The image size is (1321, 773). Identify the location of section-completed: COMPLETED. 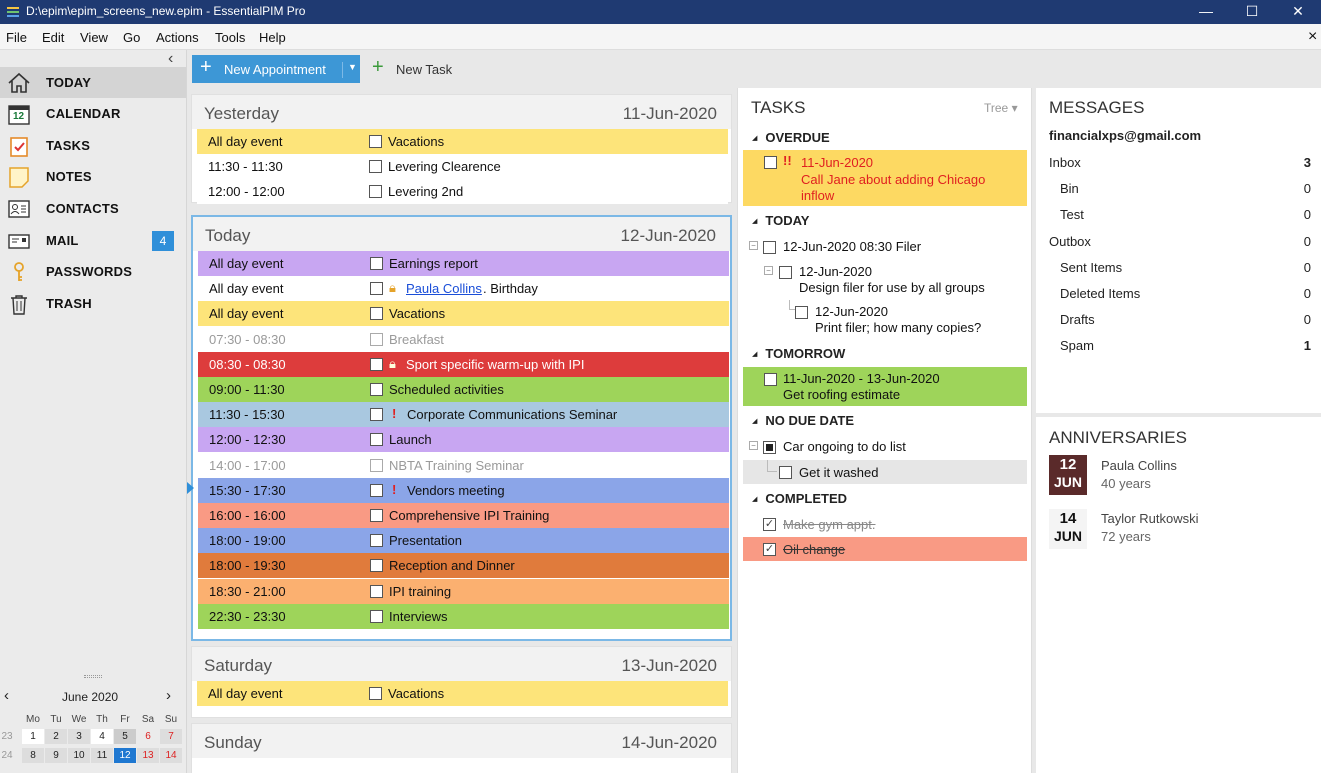
(799, 498).